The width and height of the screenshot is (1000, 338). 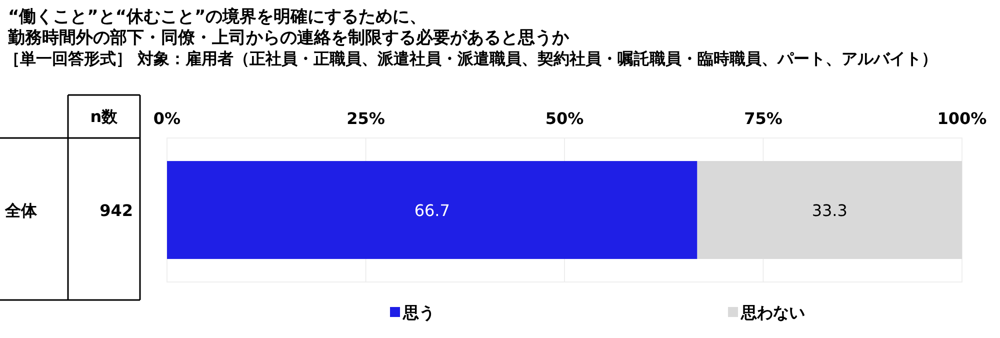 What do you see at coordinates (763, 118) in the screenshot?
I see `x-tick-label: 75%` at bounding box center [763, 118].